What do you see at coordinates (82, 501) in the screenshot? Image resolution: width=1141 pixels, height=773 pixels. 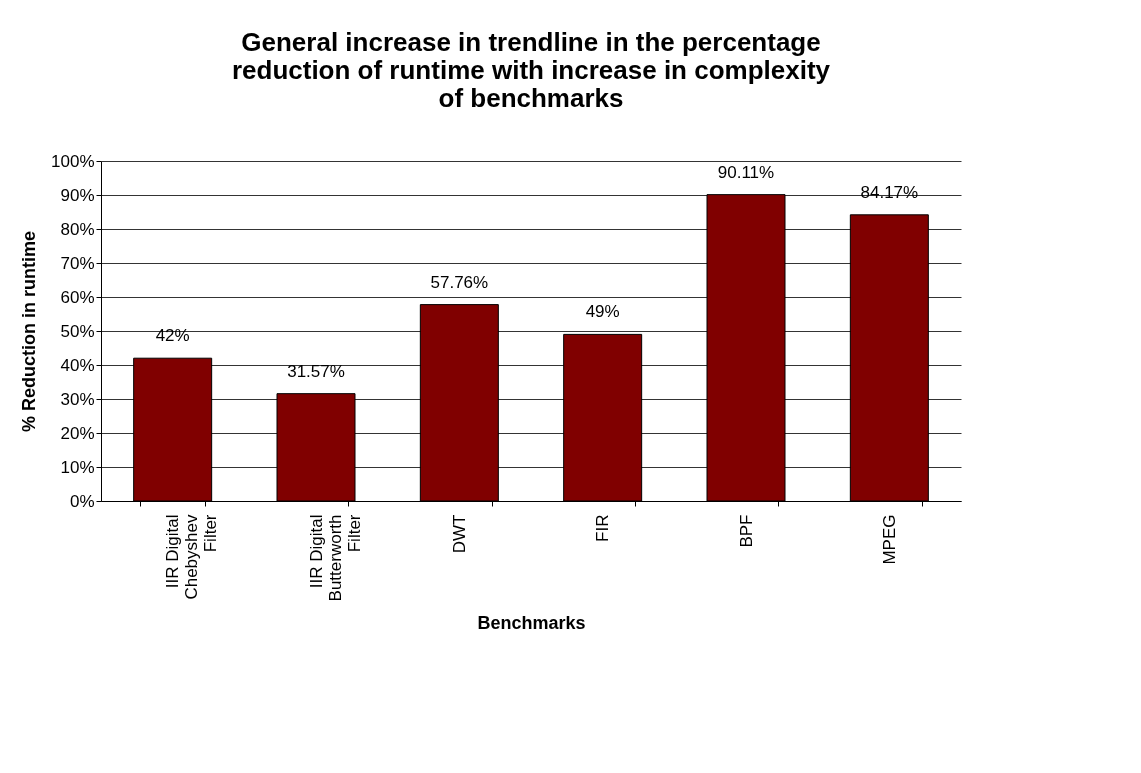 I see `y-tick-label: 0%` at bounding box center [82, 501].